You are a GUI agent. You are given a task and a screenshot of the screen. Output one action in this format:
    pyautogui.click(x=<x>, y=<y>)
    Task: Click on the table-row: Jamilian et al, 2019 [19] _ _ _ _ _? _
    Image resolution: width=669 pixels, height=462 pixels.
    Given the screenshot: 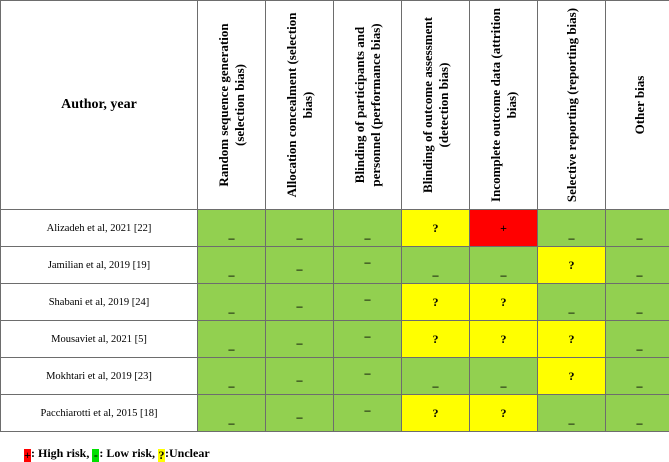 What is the action you would take?
    pyautogui.click(x=334, y=265)
    